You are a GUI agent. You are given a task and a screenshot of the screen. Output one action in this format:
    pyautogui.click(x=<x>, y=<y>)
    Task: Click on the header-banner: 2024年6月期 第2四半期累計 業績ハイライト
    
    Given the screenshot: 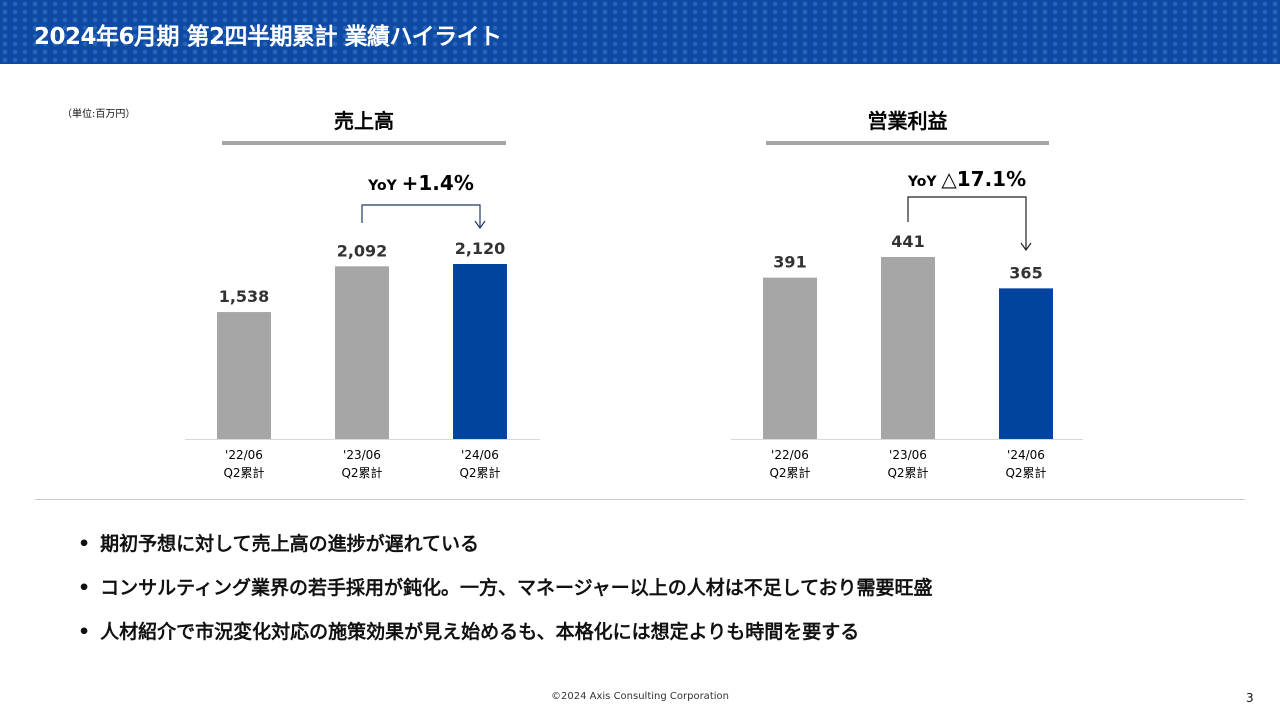 What is the action you would take?
    pyautogui.click(x=640, y=32)
    